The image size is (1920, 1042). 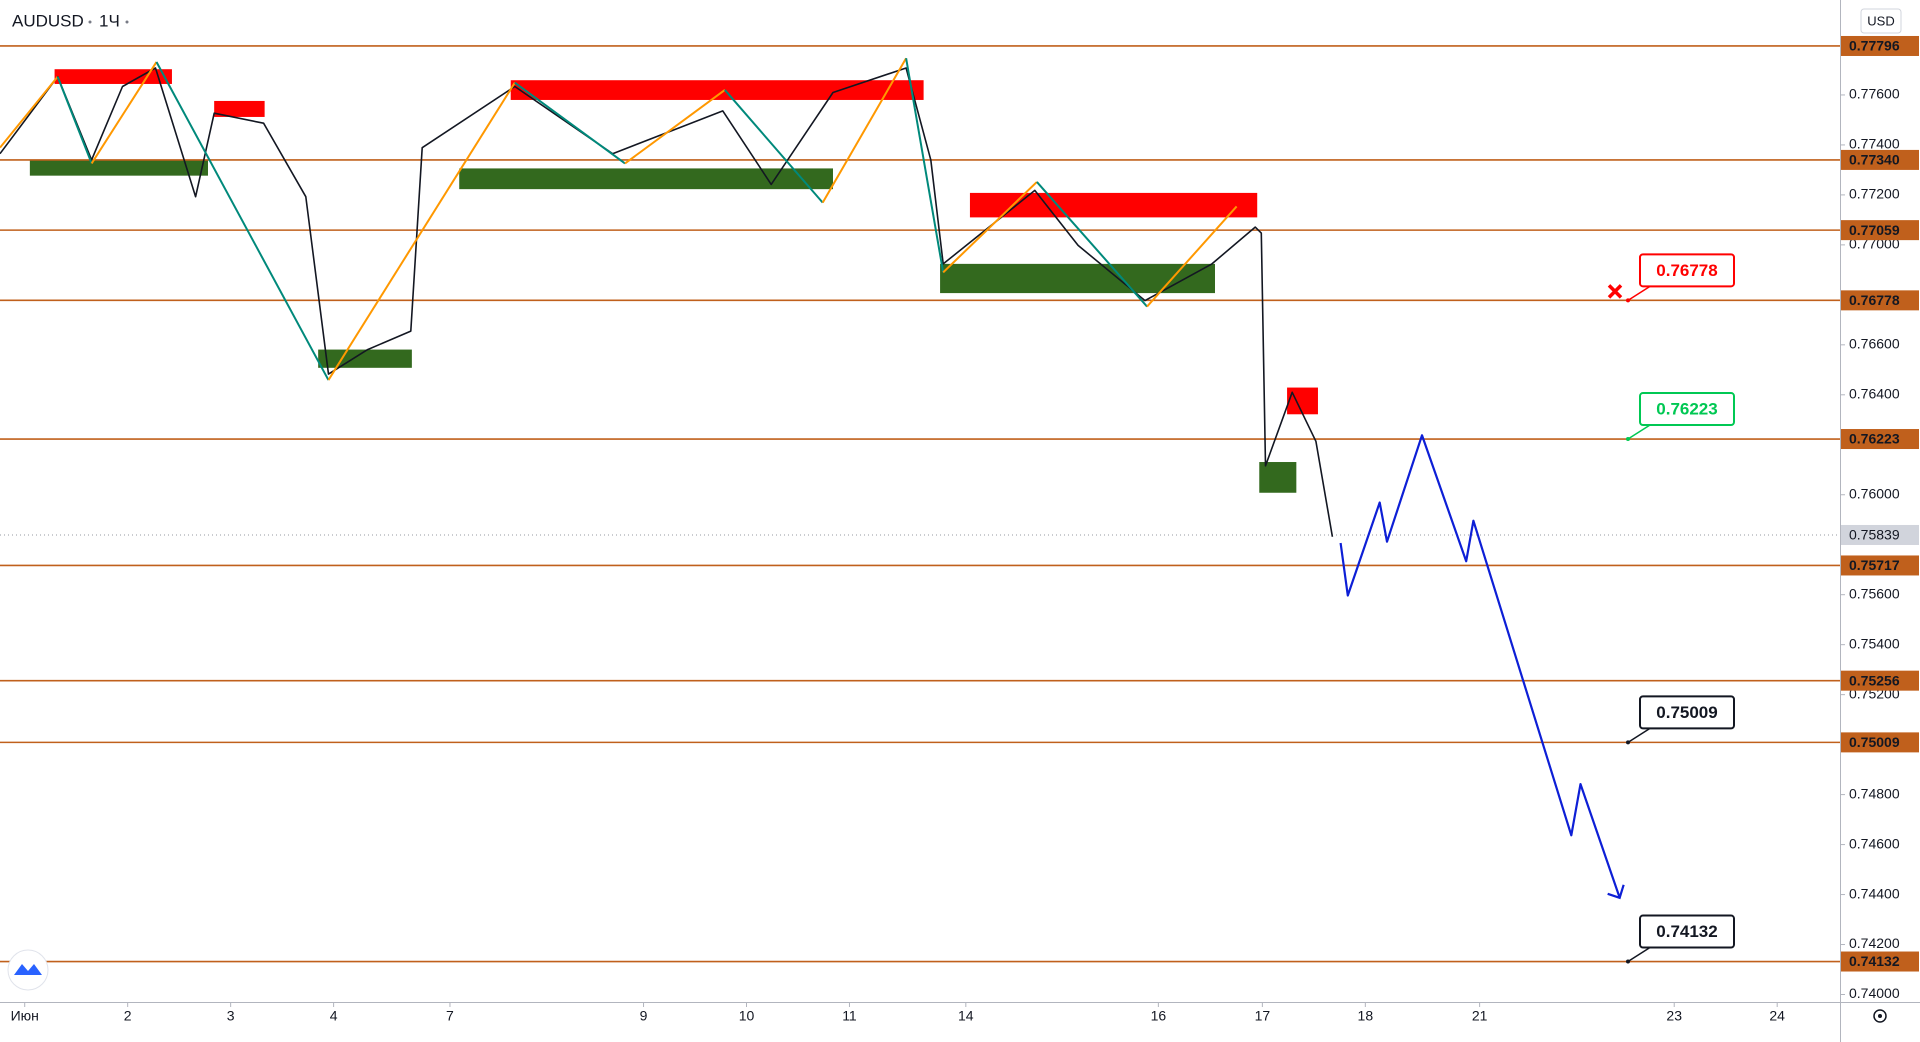 What do you see at coordinates (1874, 344) in the screenshot?
I see `y-tick-label: 0.76600` at bounding box center [1874, 344].